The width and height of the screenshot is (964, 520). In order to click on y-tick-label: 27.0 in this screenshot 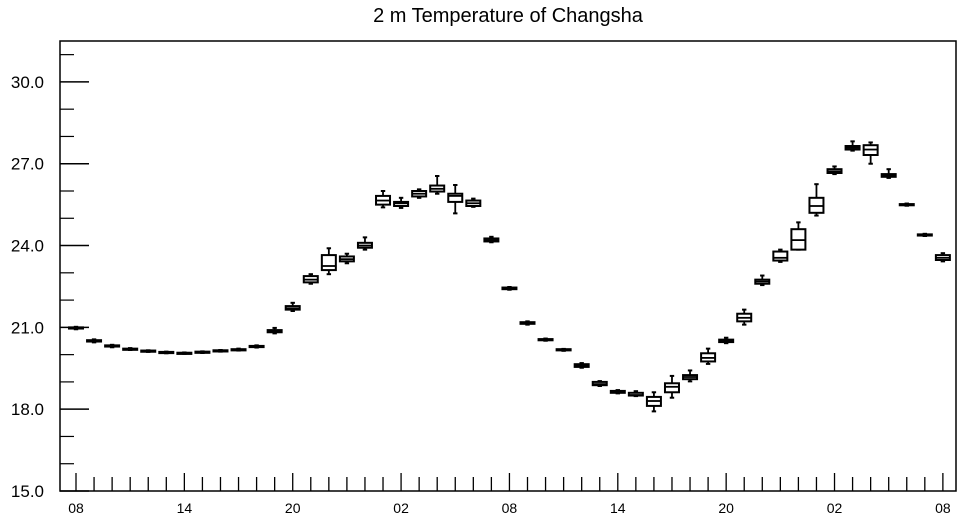, I will do `click(27, 164)`.